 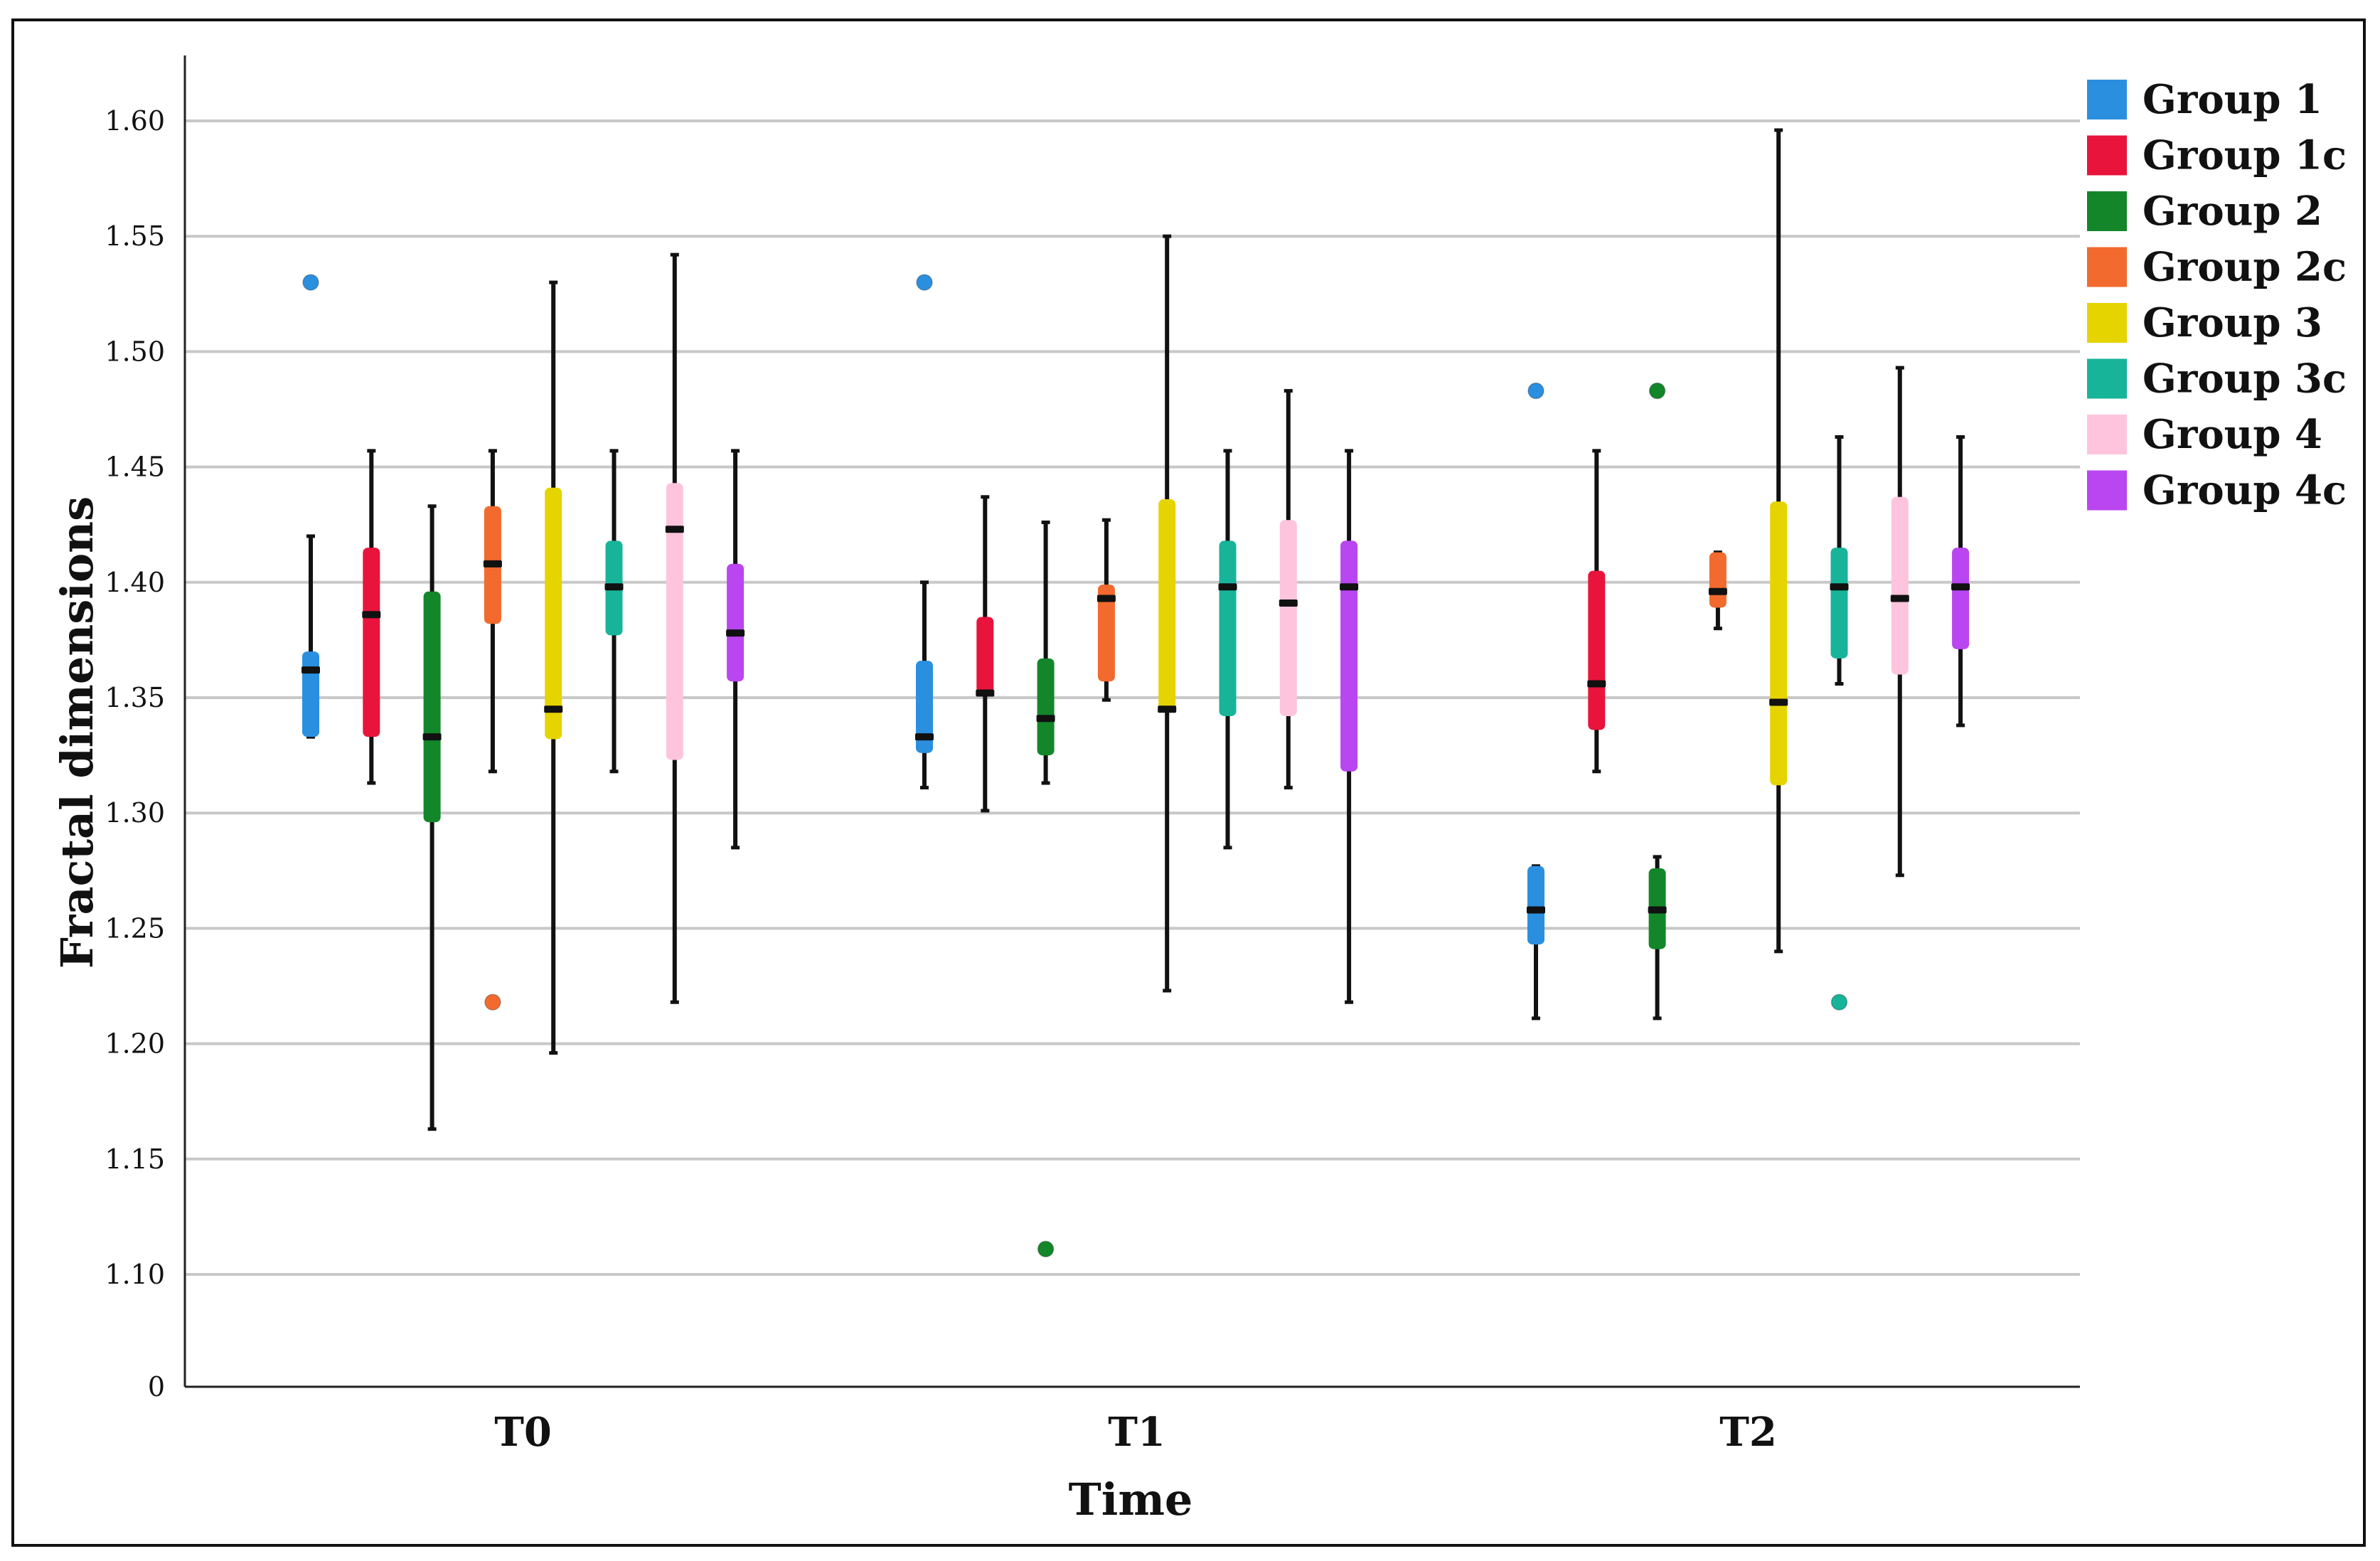 What do you see at coordinates (135, 697) in the screenshot?
I see `y-tick-label: 1.35` at bounding box center [135, 697].